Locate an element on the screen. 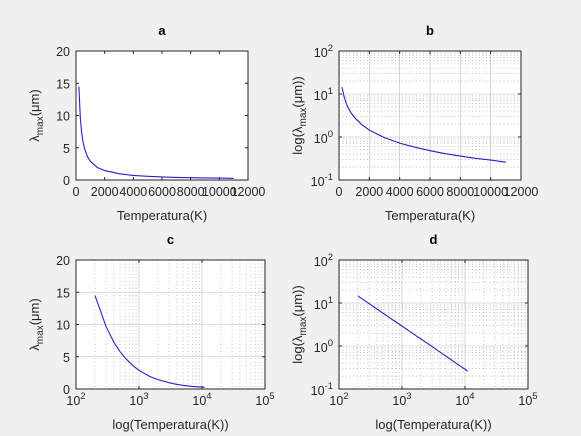 Image resolution: width=581 pixels, height=436 pixels. panel-title: b is located at coordinates (430, 30).